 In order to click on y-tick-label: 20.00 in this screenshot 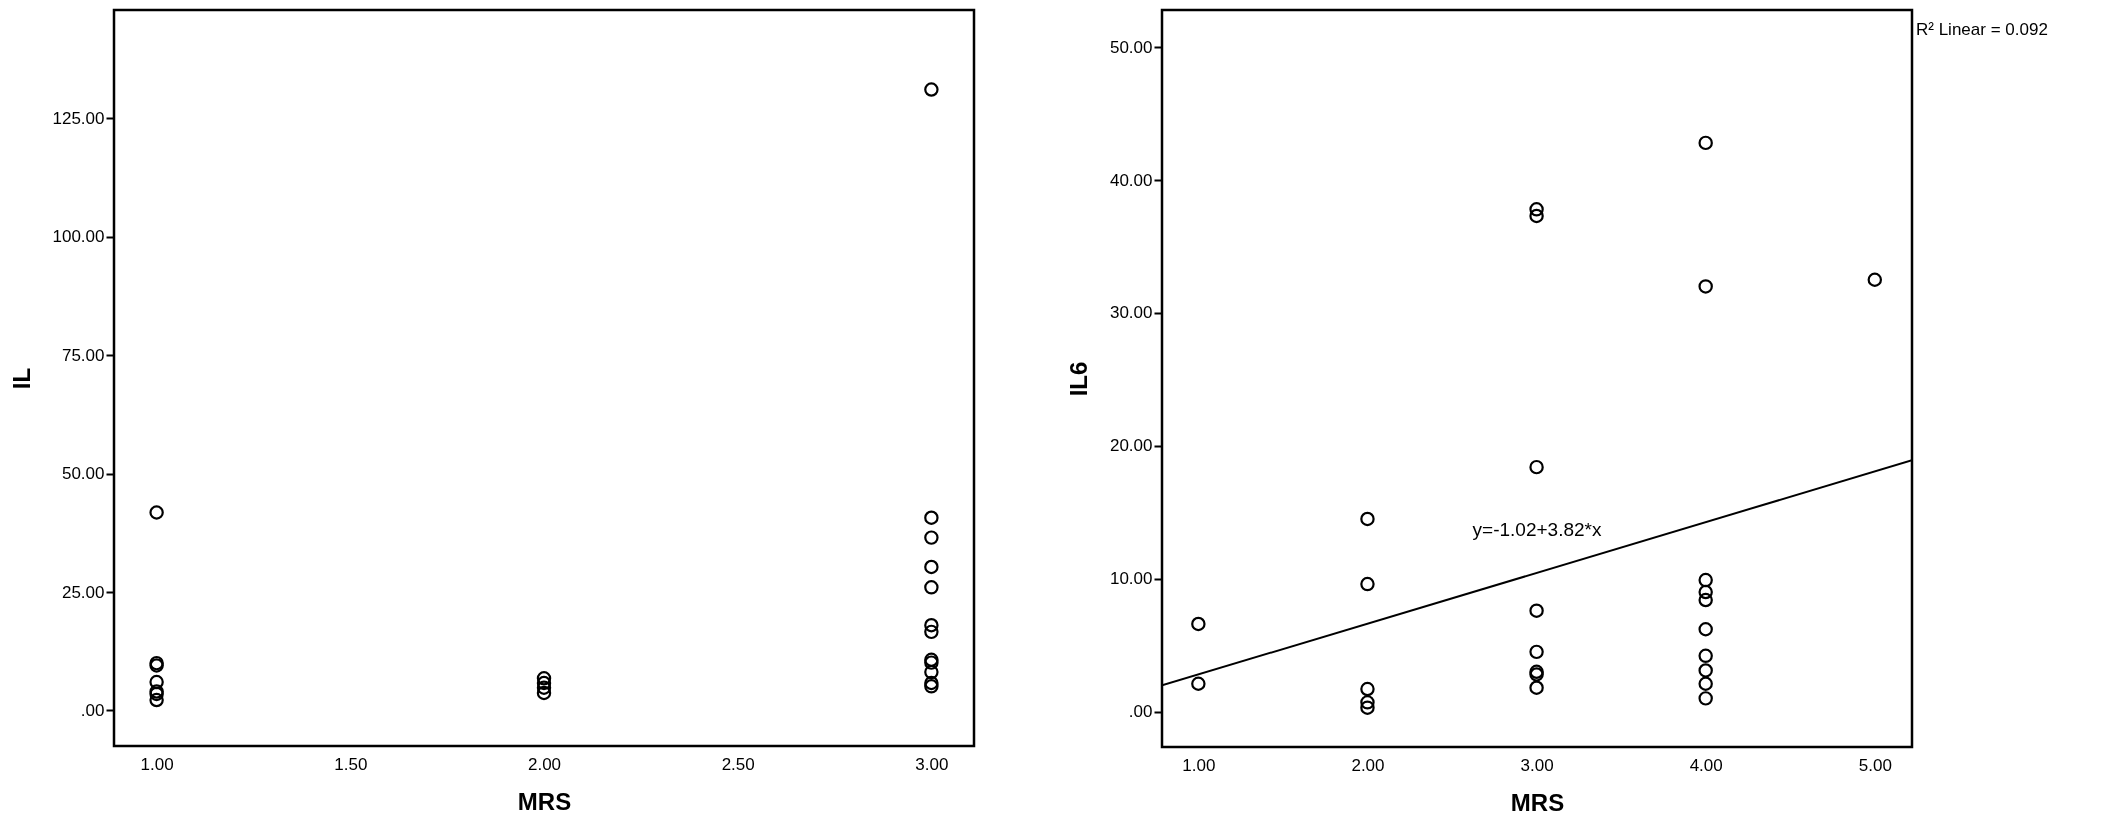, I will do `click(1131, 446)`.